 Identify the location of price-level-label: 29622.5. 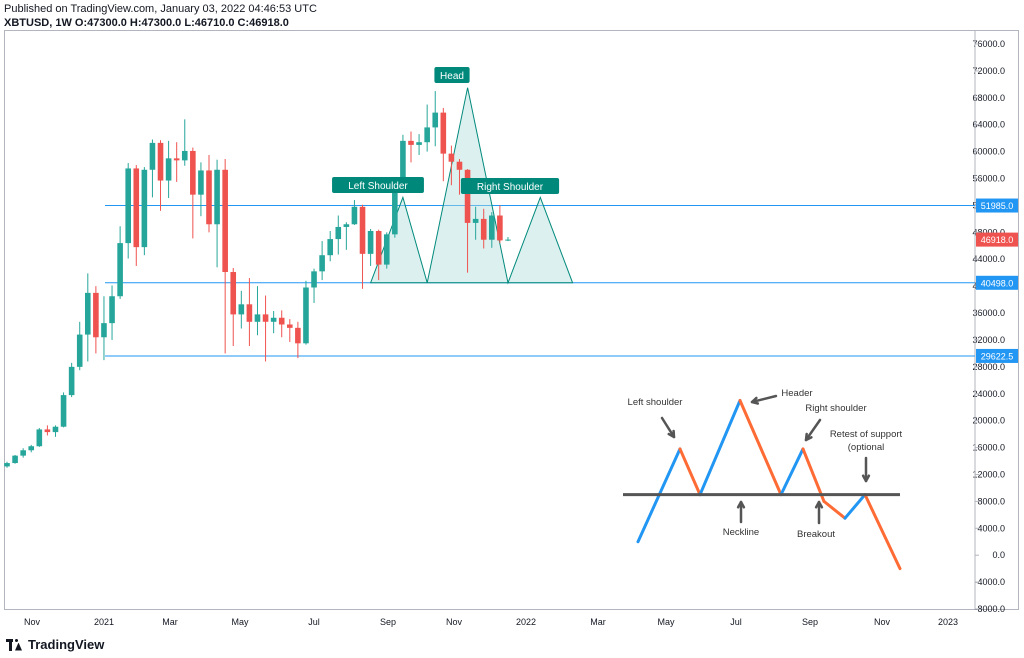
(997, 356).